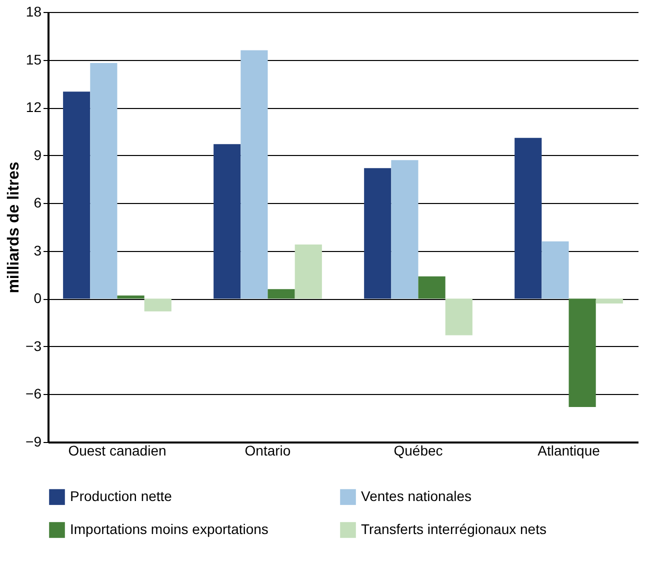 This screenshot has height=572, width=665. I want to click on y-tick-label: 12, so click(34, 107).